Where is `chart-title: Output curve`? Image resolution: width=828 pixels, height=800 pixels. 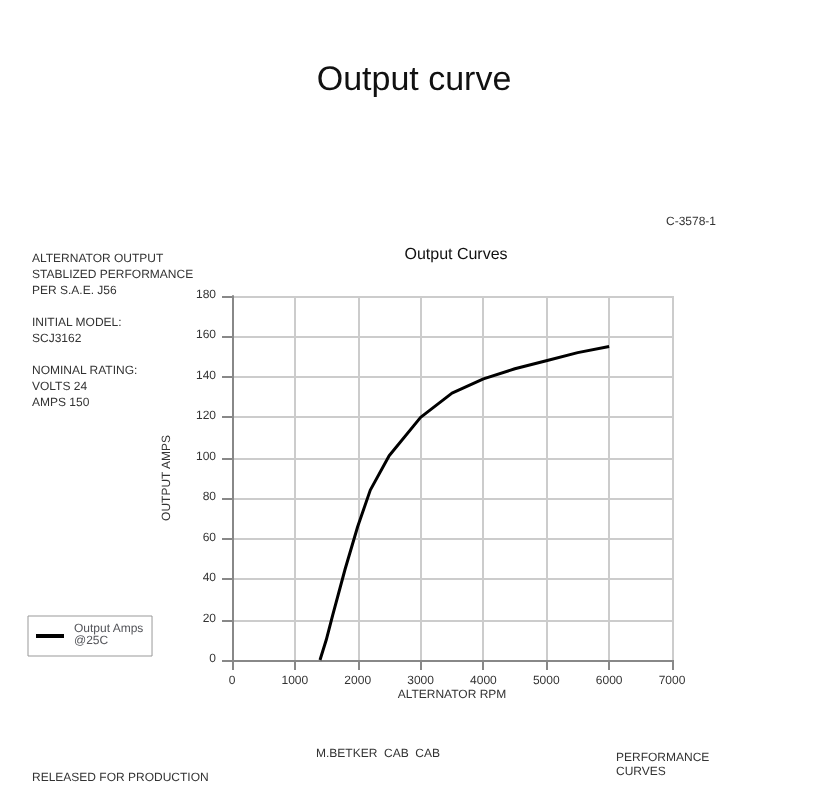 chart-title: Output curve is located at coordinates (414, 79).